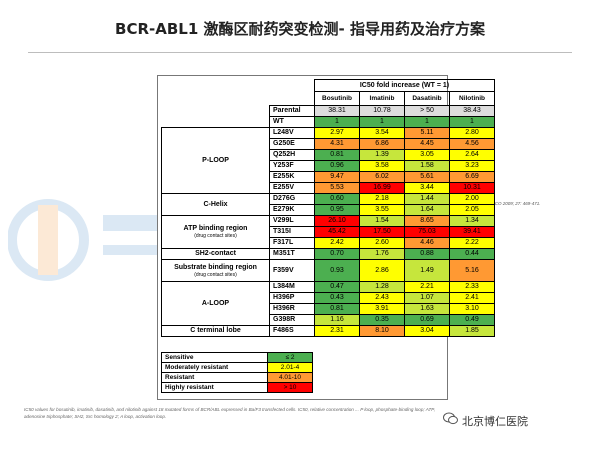 The width and height of the screenshot is (600, 450). What do you see at coordinates (382, 210) in the screenshot?
I see `ic50-value: 3.55` at bounding box center [382, 210].